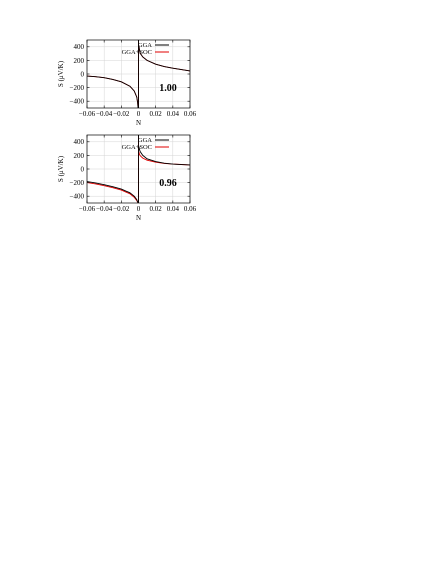 Image resolution: width=436 pixels, height=564 pixels. What do you see at coordinates (168, 183) in the screenshot?
I see `panel-label: 0.96` at bounding box center [168, 183].